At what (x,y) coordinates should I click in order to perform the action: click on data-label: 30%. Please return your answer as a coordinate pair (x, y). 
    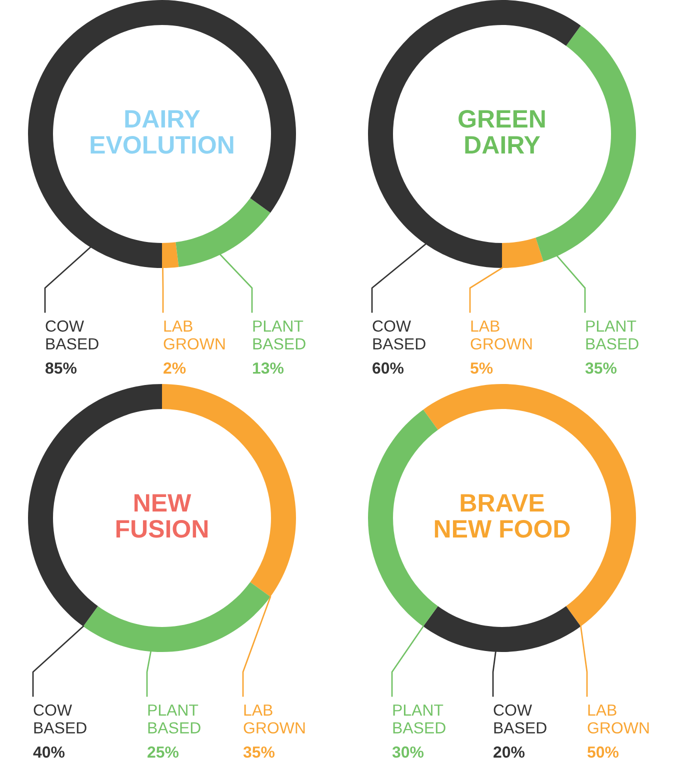
    Looking at the image, I should click on (408, 752).